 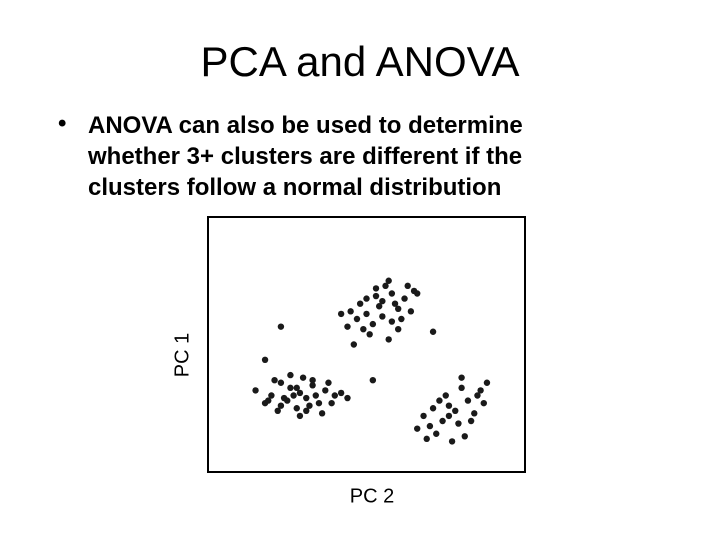 What do you see at coordinates (182, 355) in the screenshot?
I see `y-axis-label: PC 1` at bounding box center [182, 355].